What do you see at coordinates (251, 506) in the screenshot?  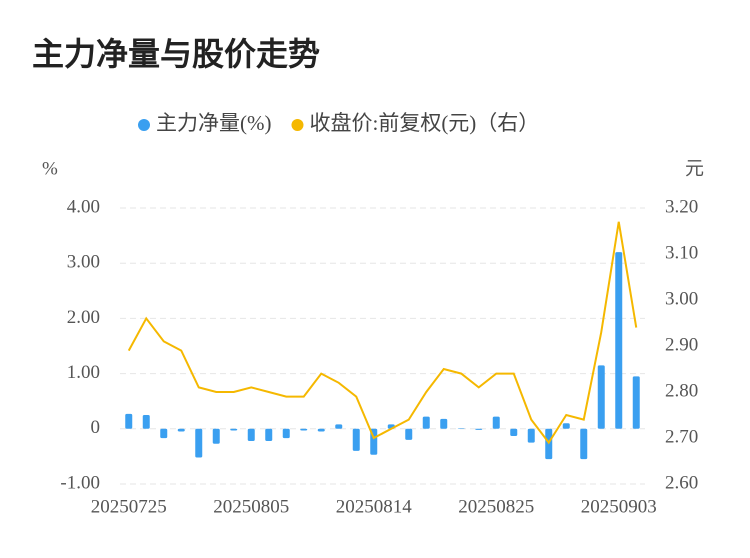 I see `x-tick-label: 20250805` at bounding box center [251, 506].